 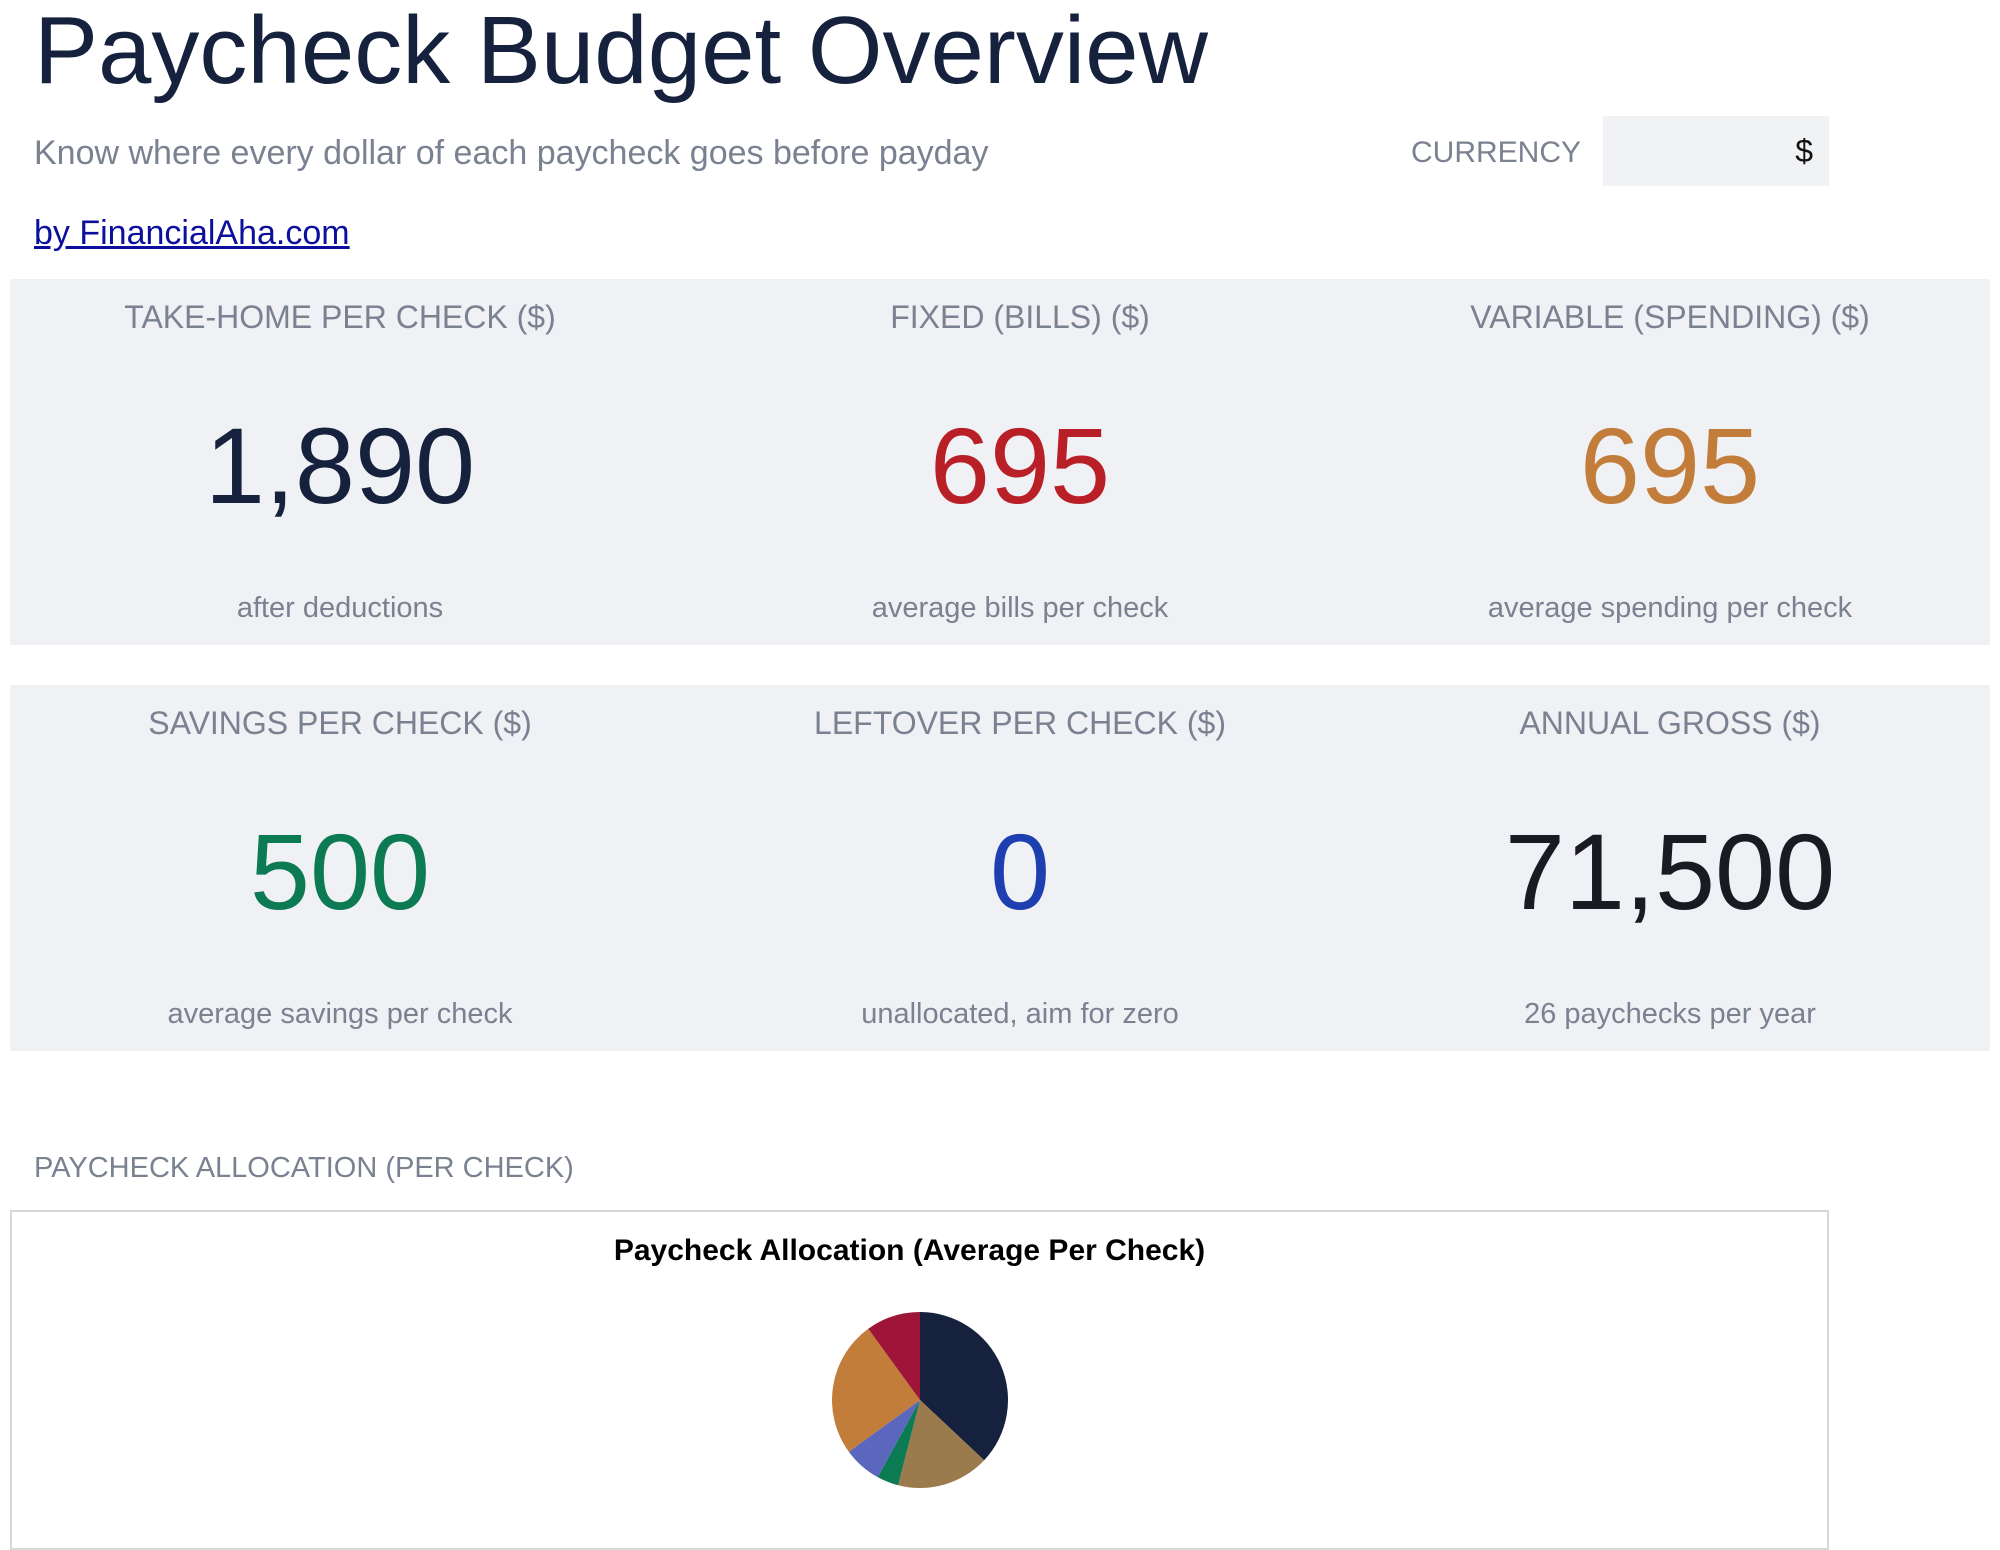 I want to click on card-note: after deductions, so click(x=340, y=608).